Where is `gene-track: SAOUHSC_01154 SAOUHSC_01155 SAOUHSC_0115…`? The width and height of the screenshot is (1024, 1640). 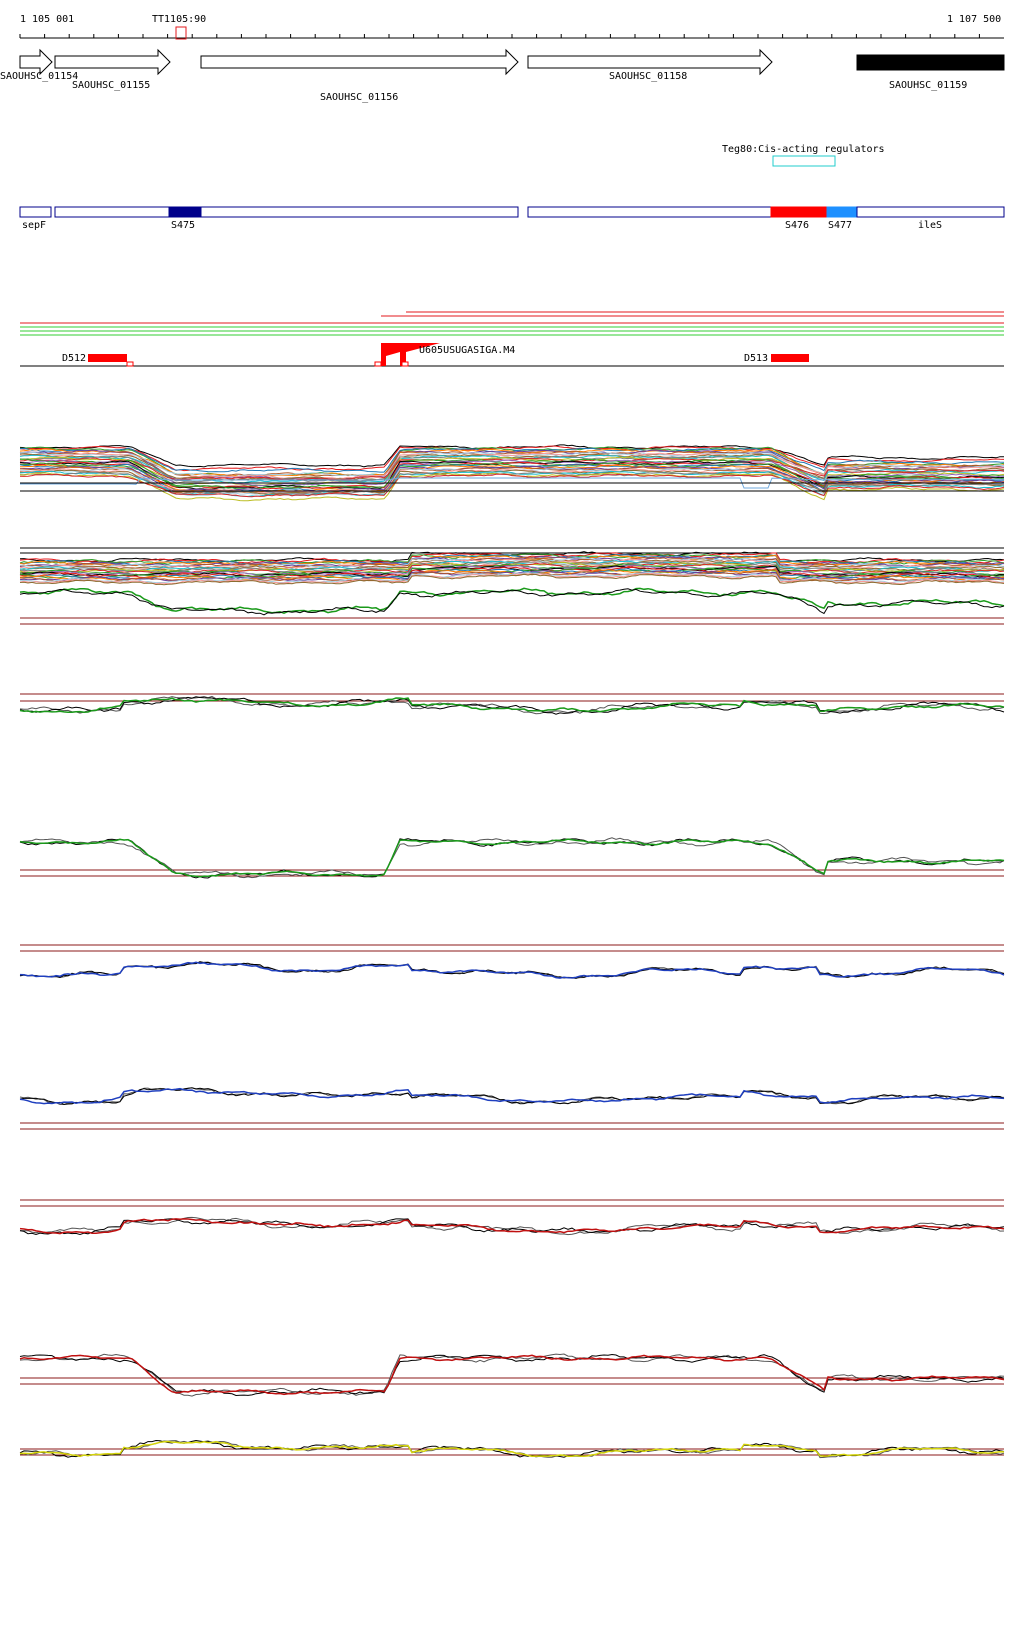 gene-track: SAOUHSC_01154 SAOUHSC_01155 SAOUHSC_0115… is located at coordinates (502, 75).